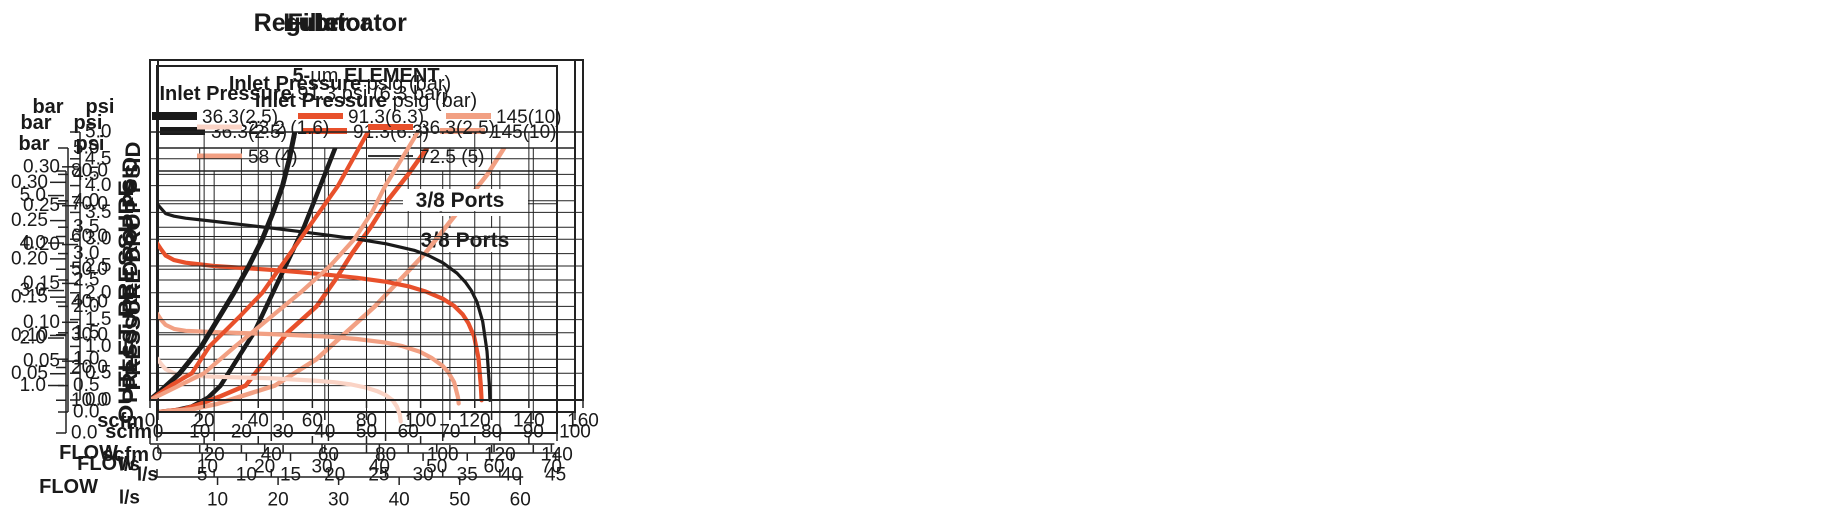  I want to click on bar-tick-label: 2.0, so click(33, 338).